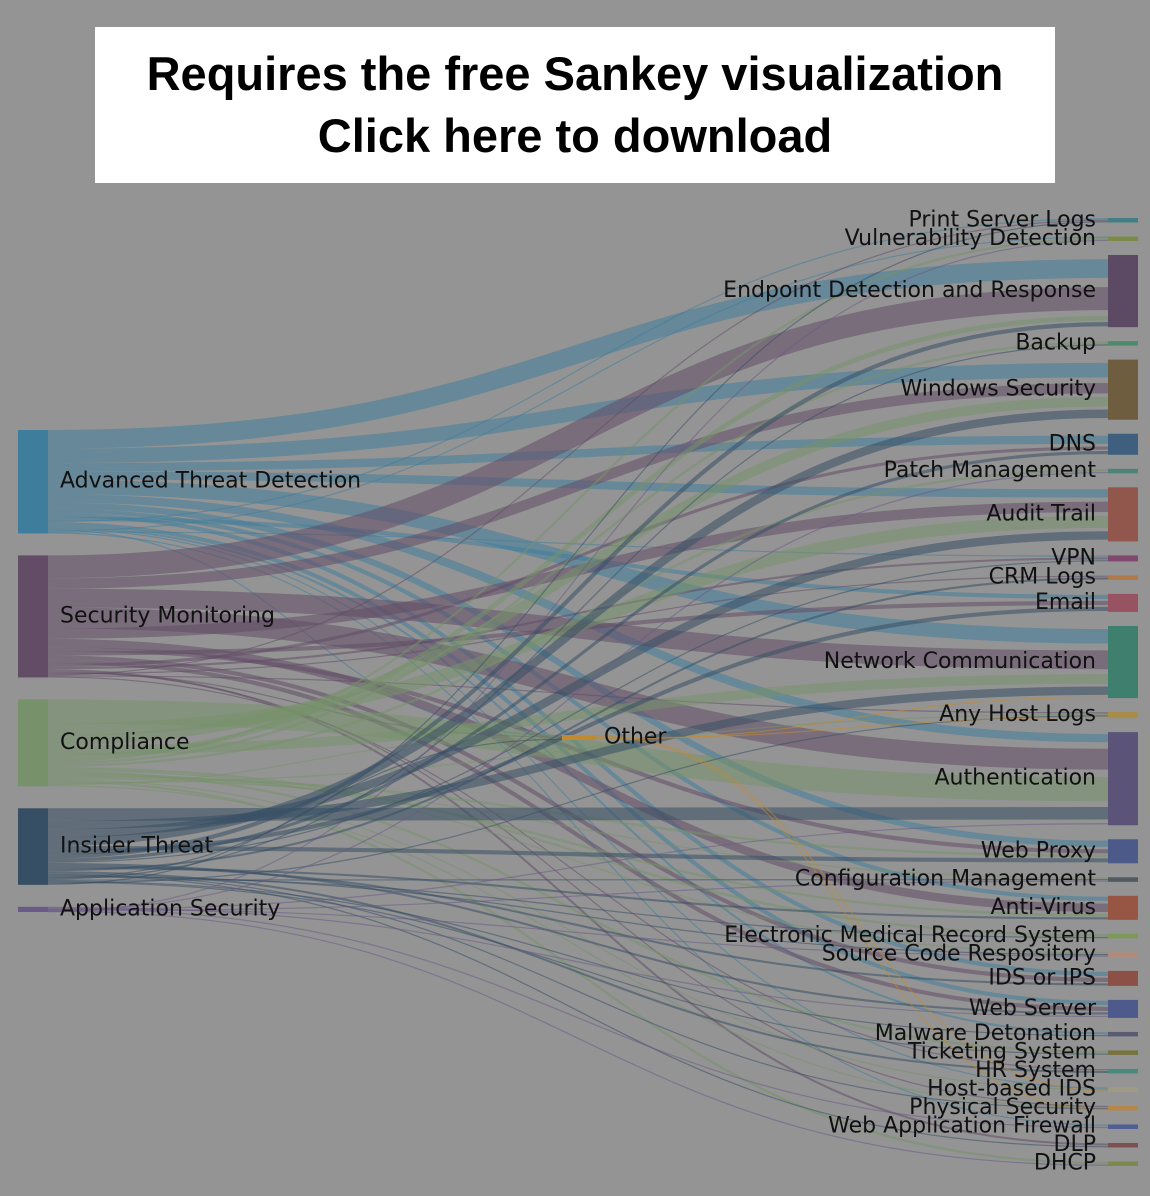 This screenshot has height=1196, width=1150. Describe the element at coordinates (33, 846) in the screenshot. I see `node-insider-threat` at that location.